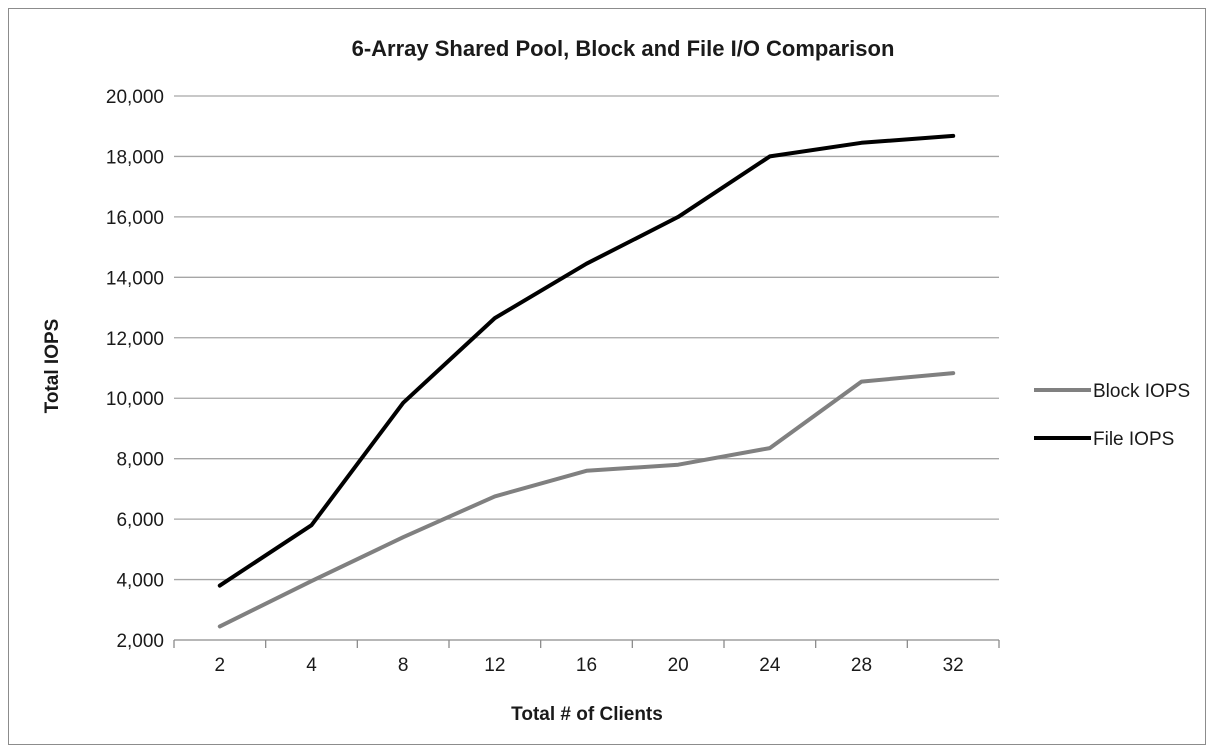 The width and height of the screenshot is (1212, 751). What do you see at coordinates (140, 641) in the screenshot?
I see `y-tick-label: 2,000` at bounding box center [140, 641].